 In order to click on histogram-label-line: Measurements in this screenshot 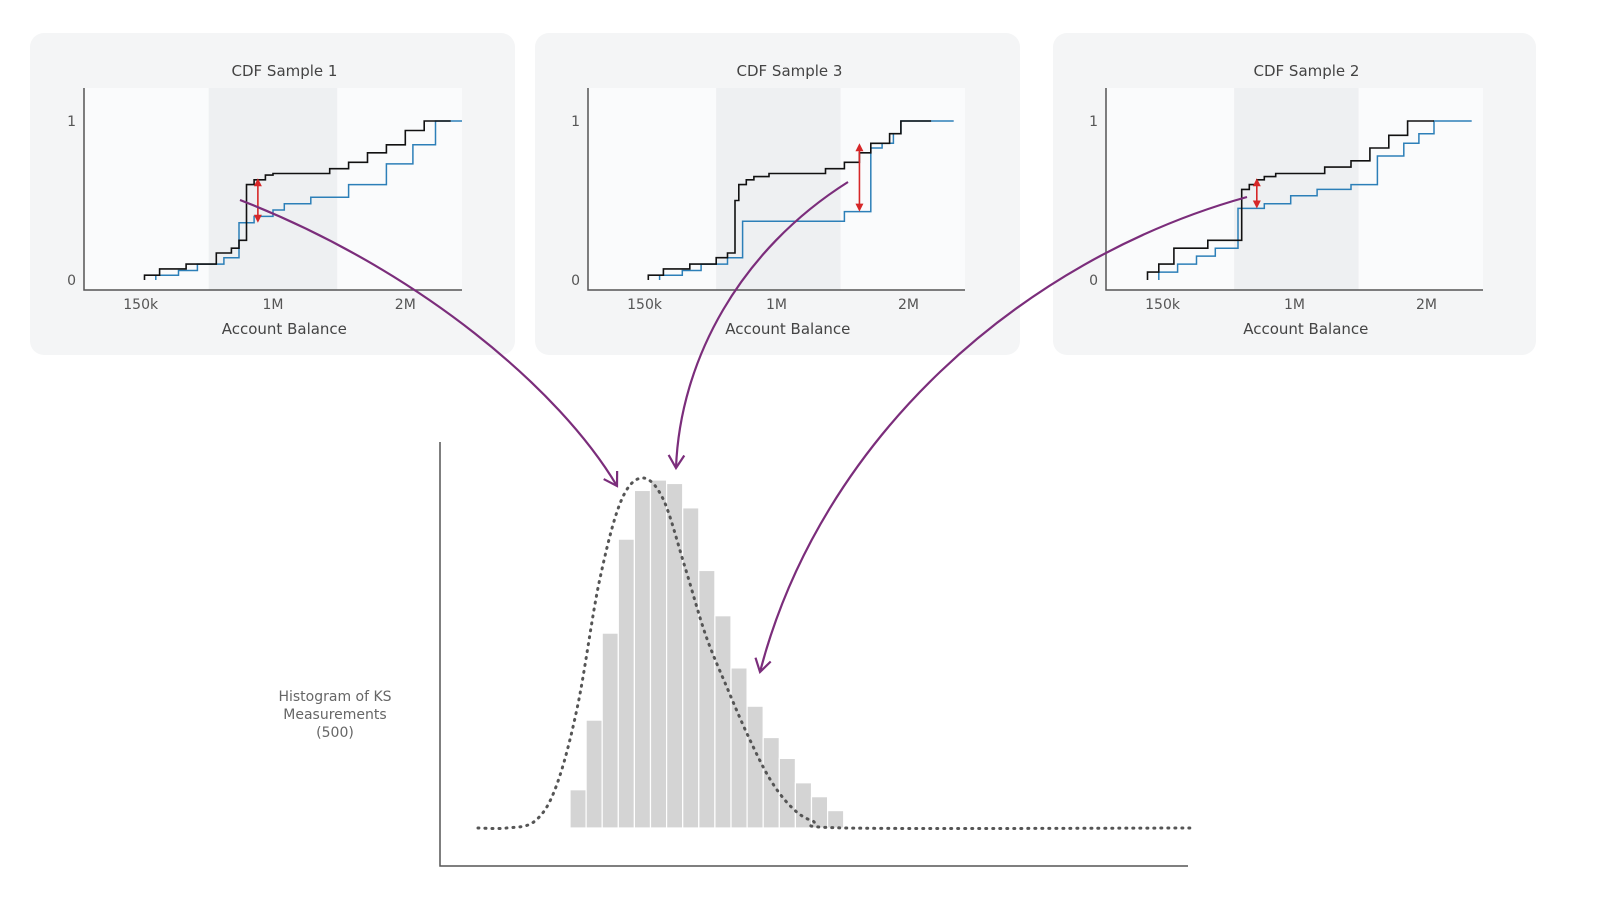, I will do `click(334, 715)`.